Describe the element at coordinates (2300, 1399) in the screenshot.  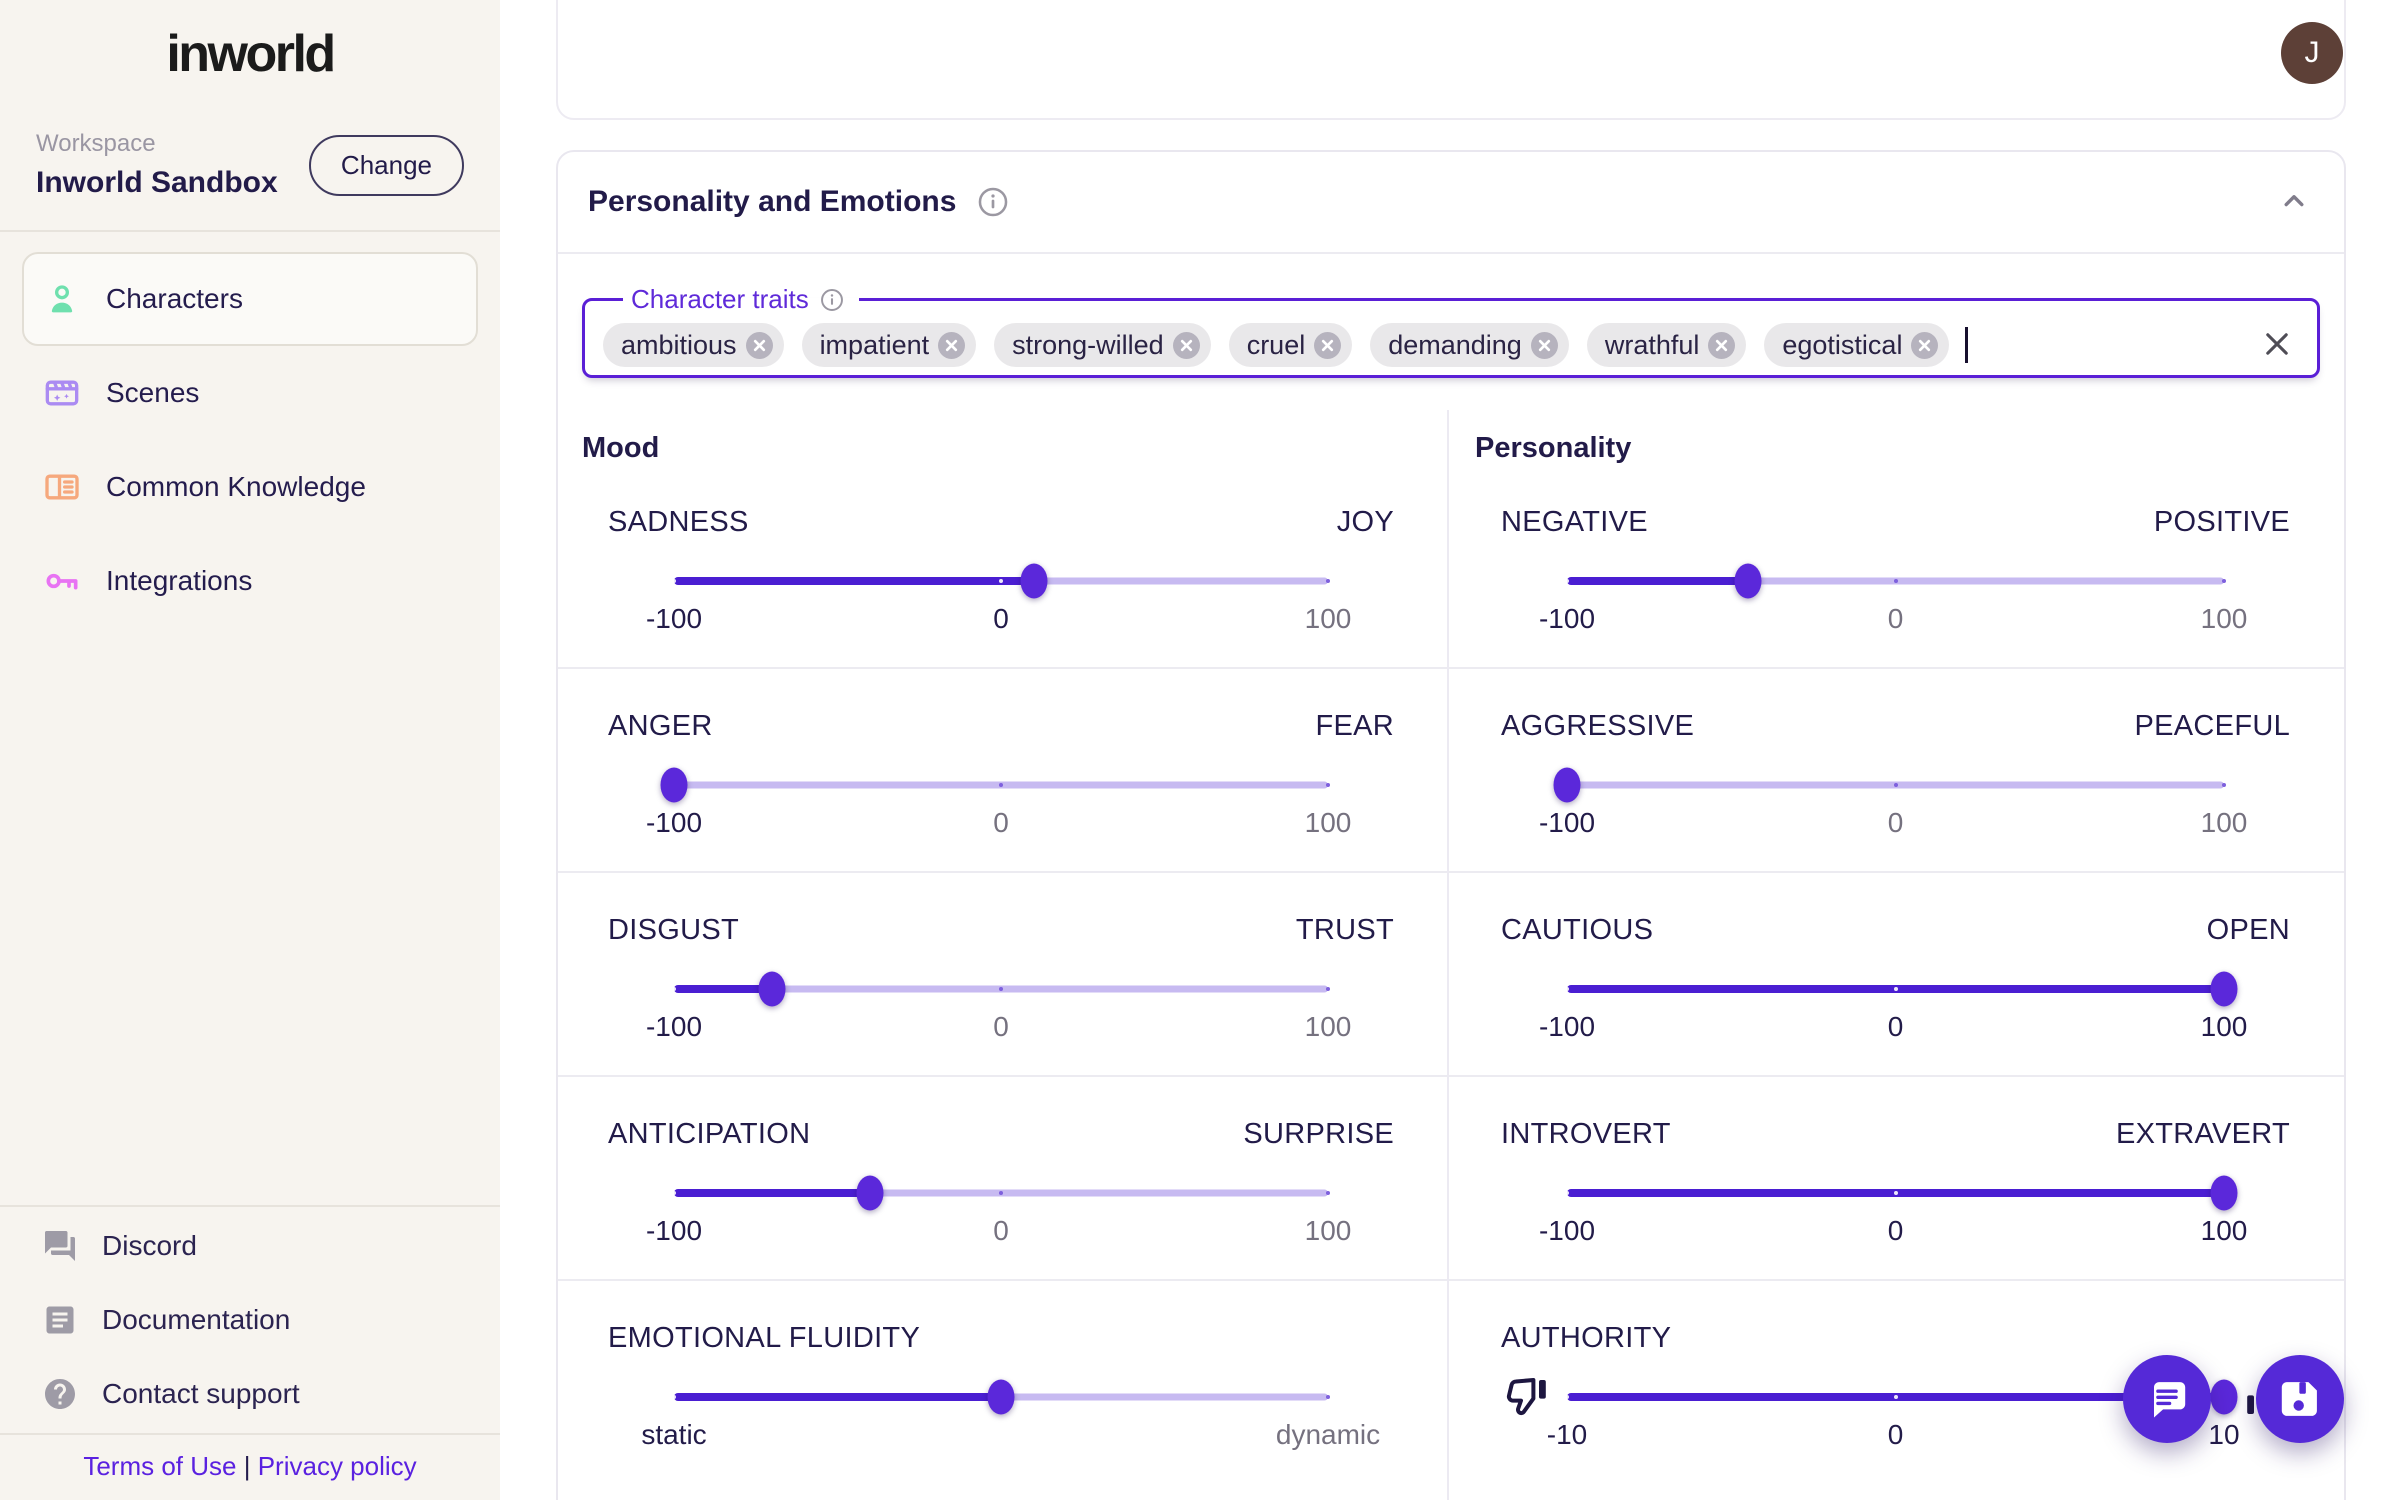
I see `save-fab` at that location.